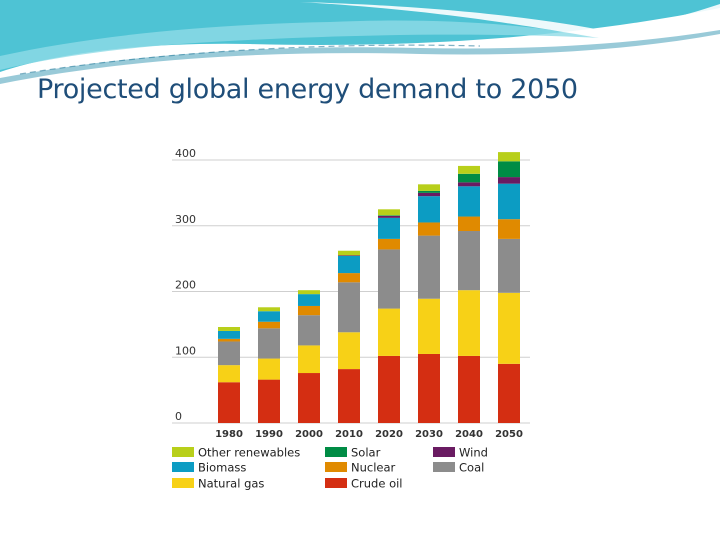  Describe the element at coordinates (185, 153) in the screenshot. I see `y-tick-label-400: 400` at that location.